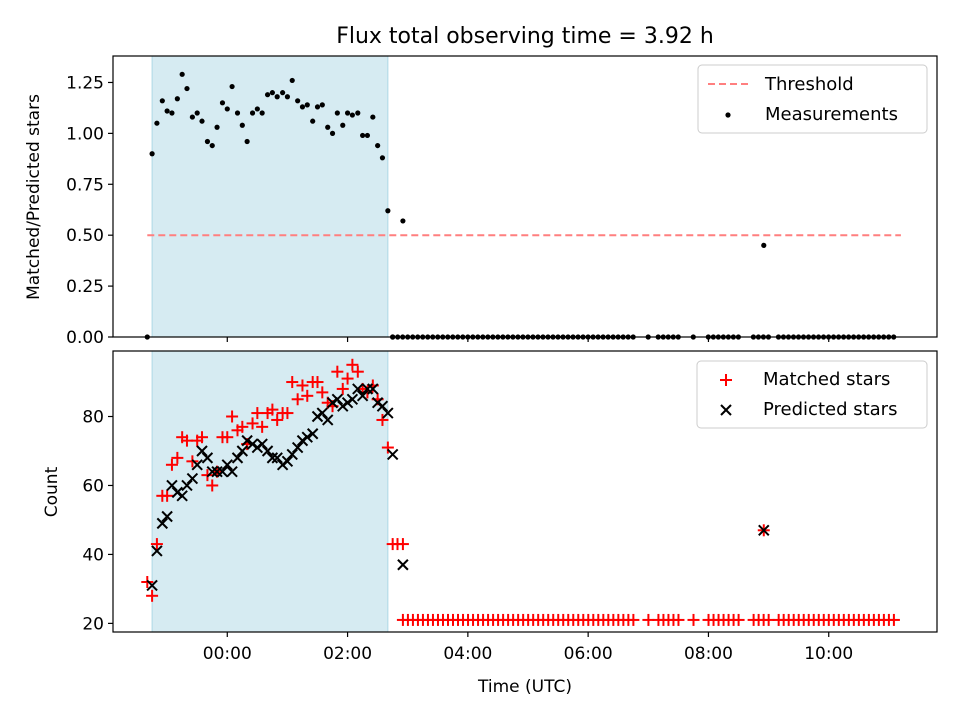 The height and width of the screenshot is (720, 960). Describe the element at coordinates (93, 624) in the screenshot. I see `bottom-y-tick-label: 20` at that location.